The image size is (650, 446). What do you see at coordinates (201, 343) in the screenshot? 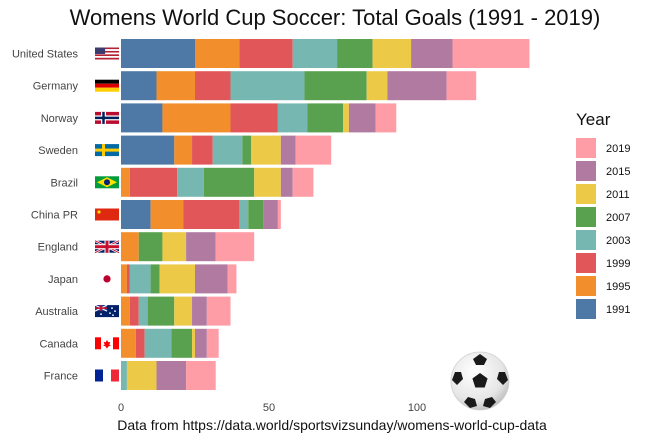
I see `bar-canada-2015` at bounding box center [201, 343].